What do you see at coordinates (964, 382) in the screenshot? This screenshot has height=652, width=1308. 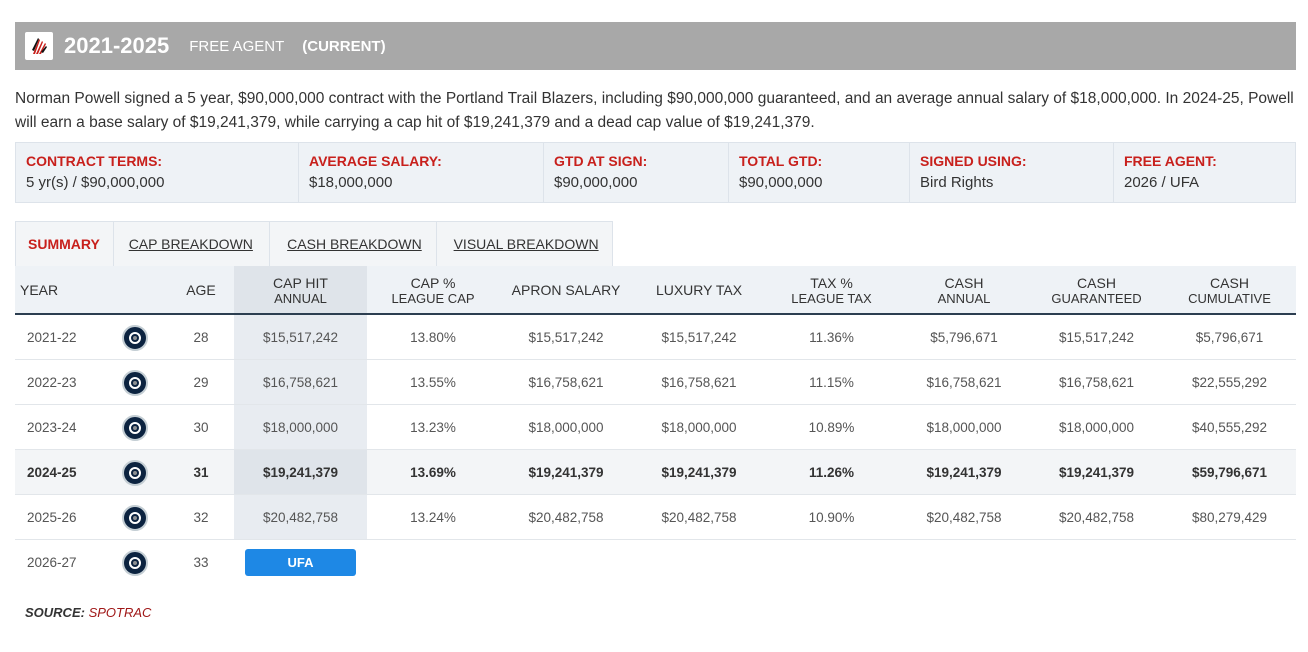 I see `cash-annual-cell: $16,758,621` at bounding box center [964, 382].